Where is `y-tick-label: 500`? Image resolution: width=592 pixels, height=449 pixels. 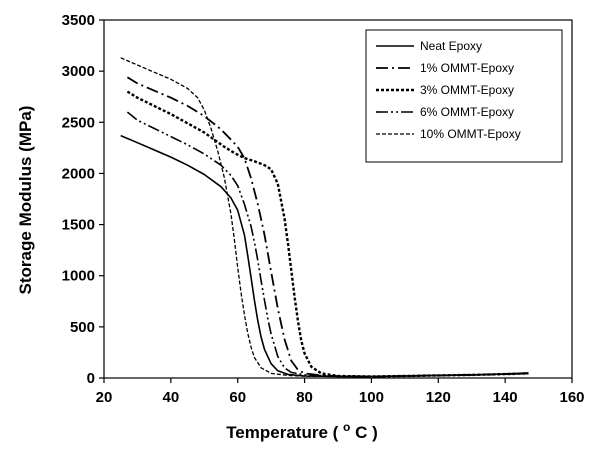
y-tick-label: 500 is located at coordinates (82, 327).